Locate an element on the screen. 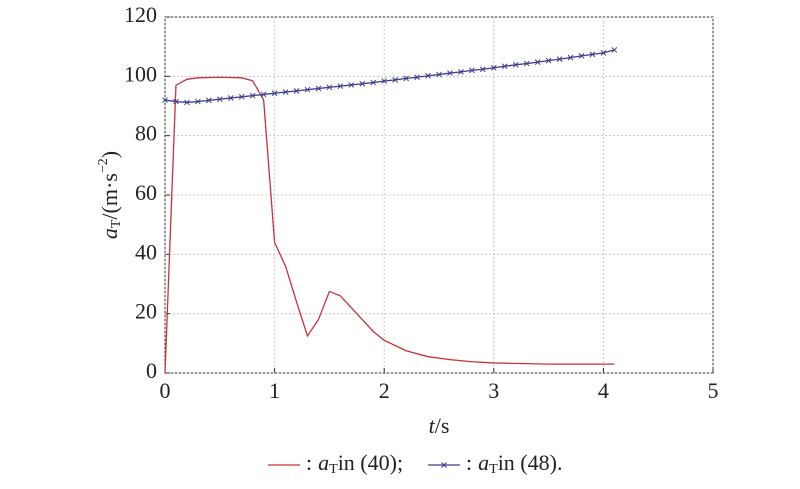  y-tick-label: 120 is located at coordinates (140, 14).